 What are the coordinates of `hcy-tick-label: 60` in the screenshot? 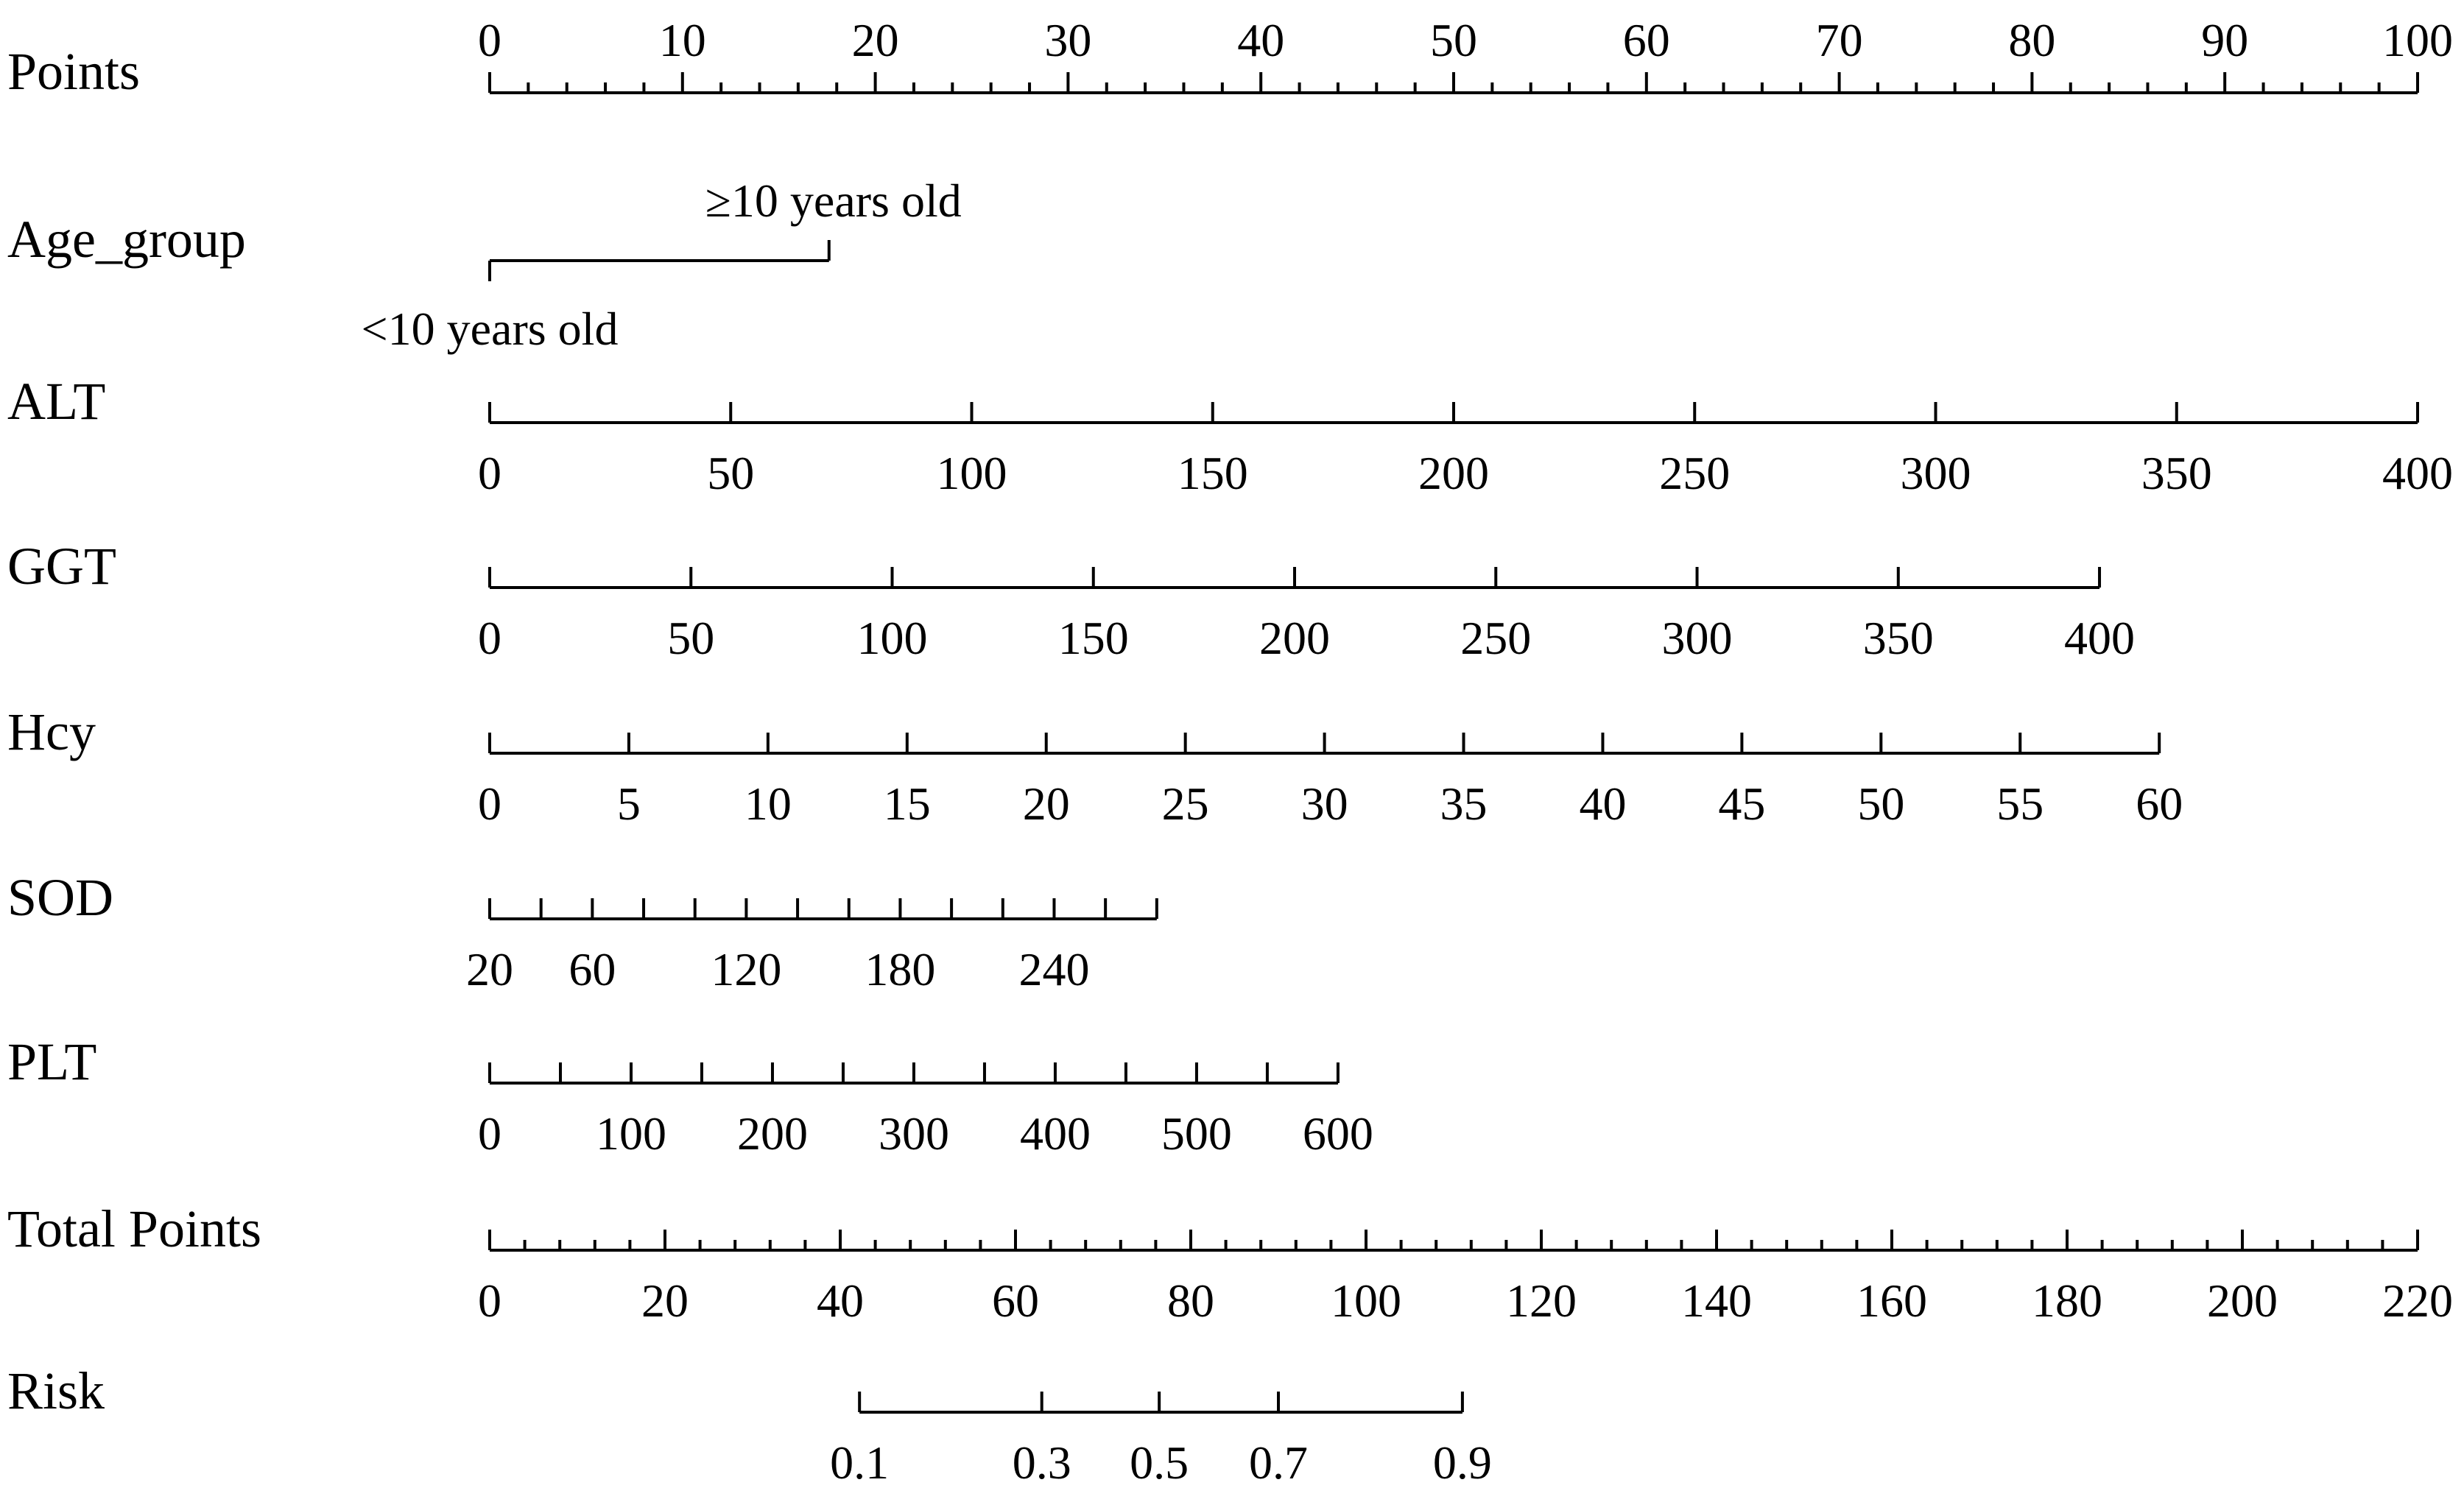 It's located at (2159, 804).